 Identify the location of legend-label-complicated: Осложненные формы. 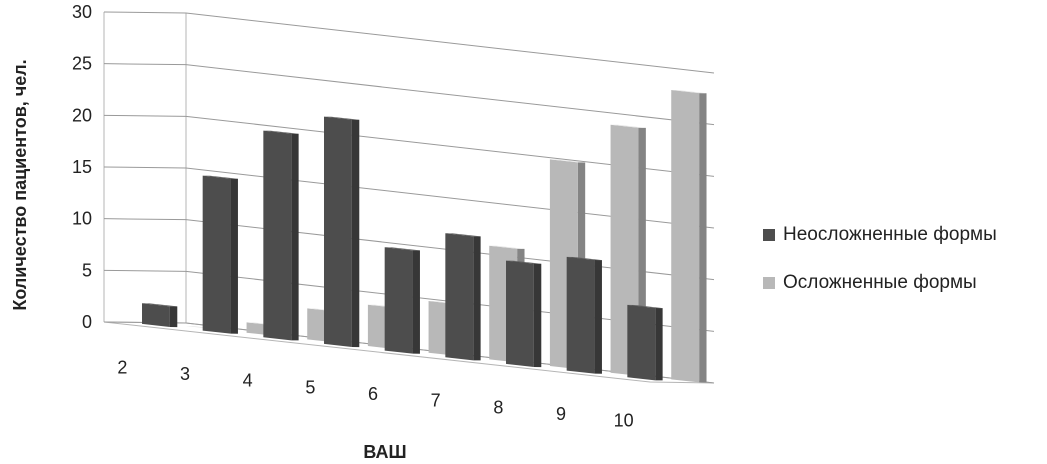
(880, 282).